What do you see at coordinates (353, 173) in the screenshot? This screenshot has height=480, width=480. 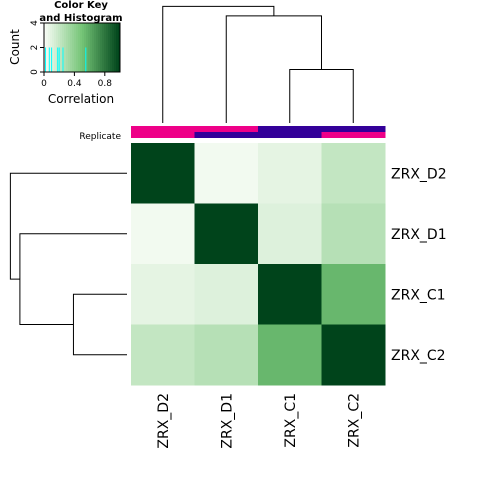 I see `heatmap-cell-ZRX_D2-ZRX_C2` at bounding box center [353, 173].